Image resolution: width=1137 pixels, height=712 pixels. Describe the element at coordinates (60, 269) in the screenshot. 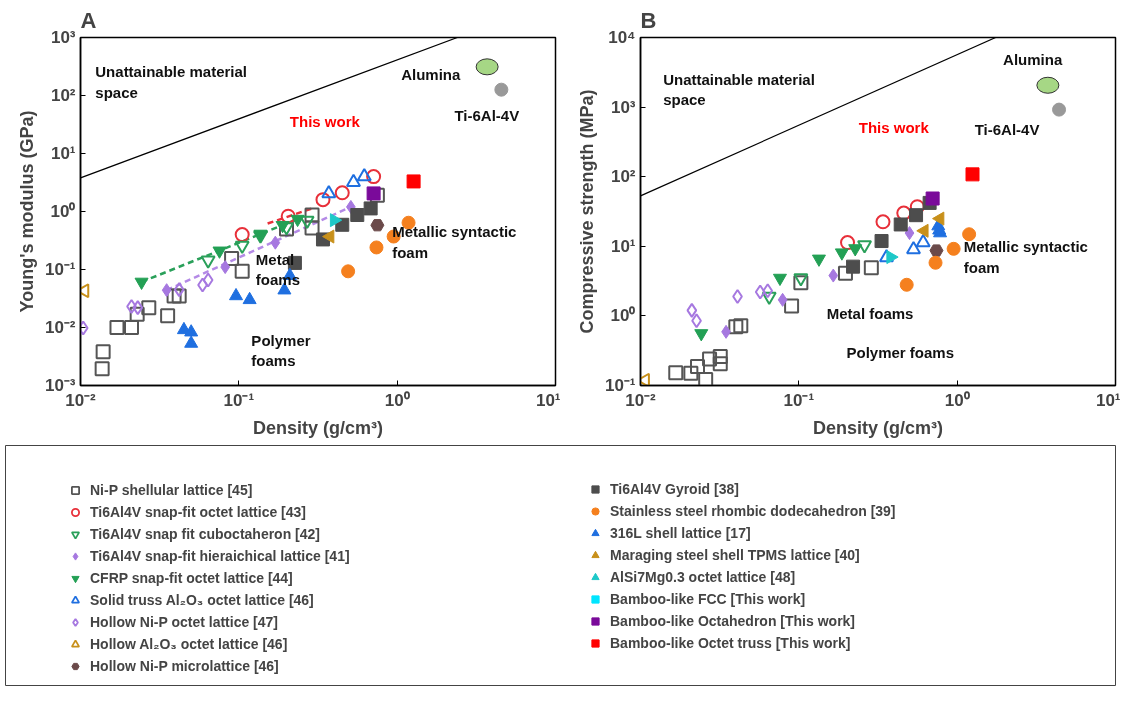

I see `y-tick-label: 10⁻¹` at that location.